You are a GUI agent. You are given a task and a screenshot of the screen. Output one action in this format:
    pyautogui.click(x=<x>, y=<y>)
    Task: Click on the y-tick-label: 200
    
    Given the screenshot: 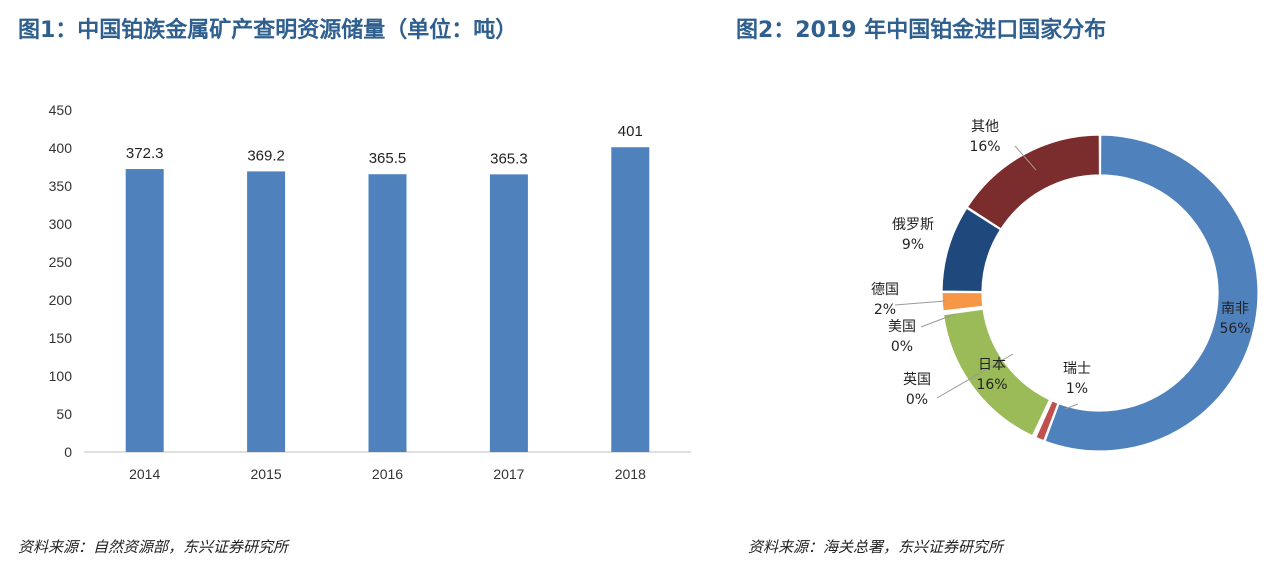 What is the action you would take?
    pyautogui.click(x=61, y=300)
    